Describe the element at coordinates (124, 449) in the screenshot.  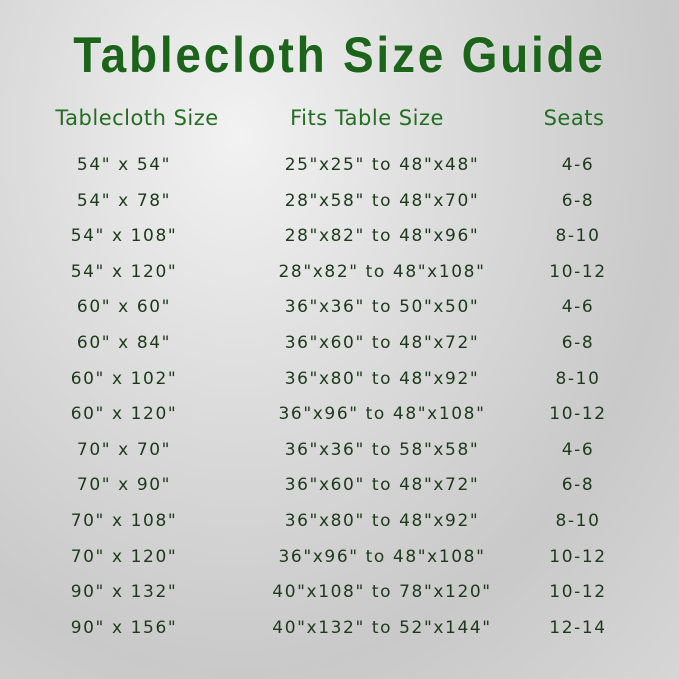
I see `cell-tablecloth-size: 70" x 70"` at that location.